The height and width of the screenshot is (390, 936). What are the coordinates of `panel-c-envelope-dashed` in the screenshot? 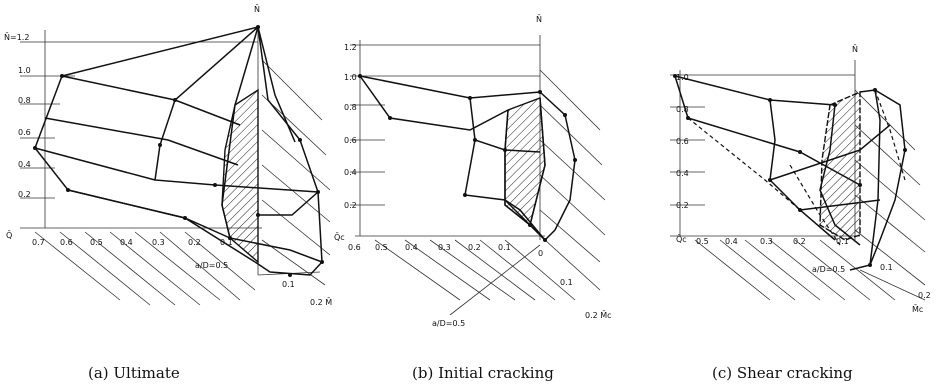 It's located at (796, 167).